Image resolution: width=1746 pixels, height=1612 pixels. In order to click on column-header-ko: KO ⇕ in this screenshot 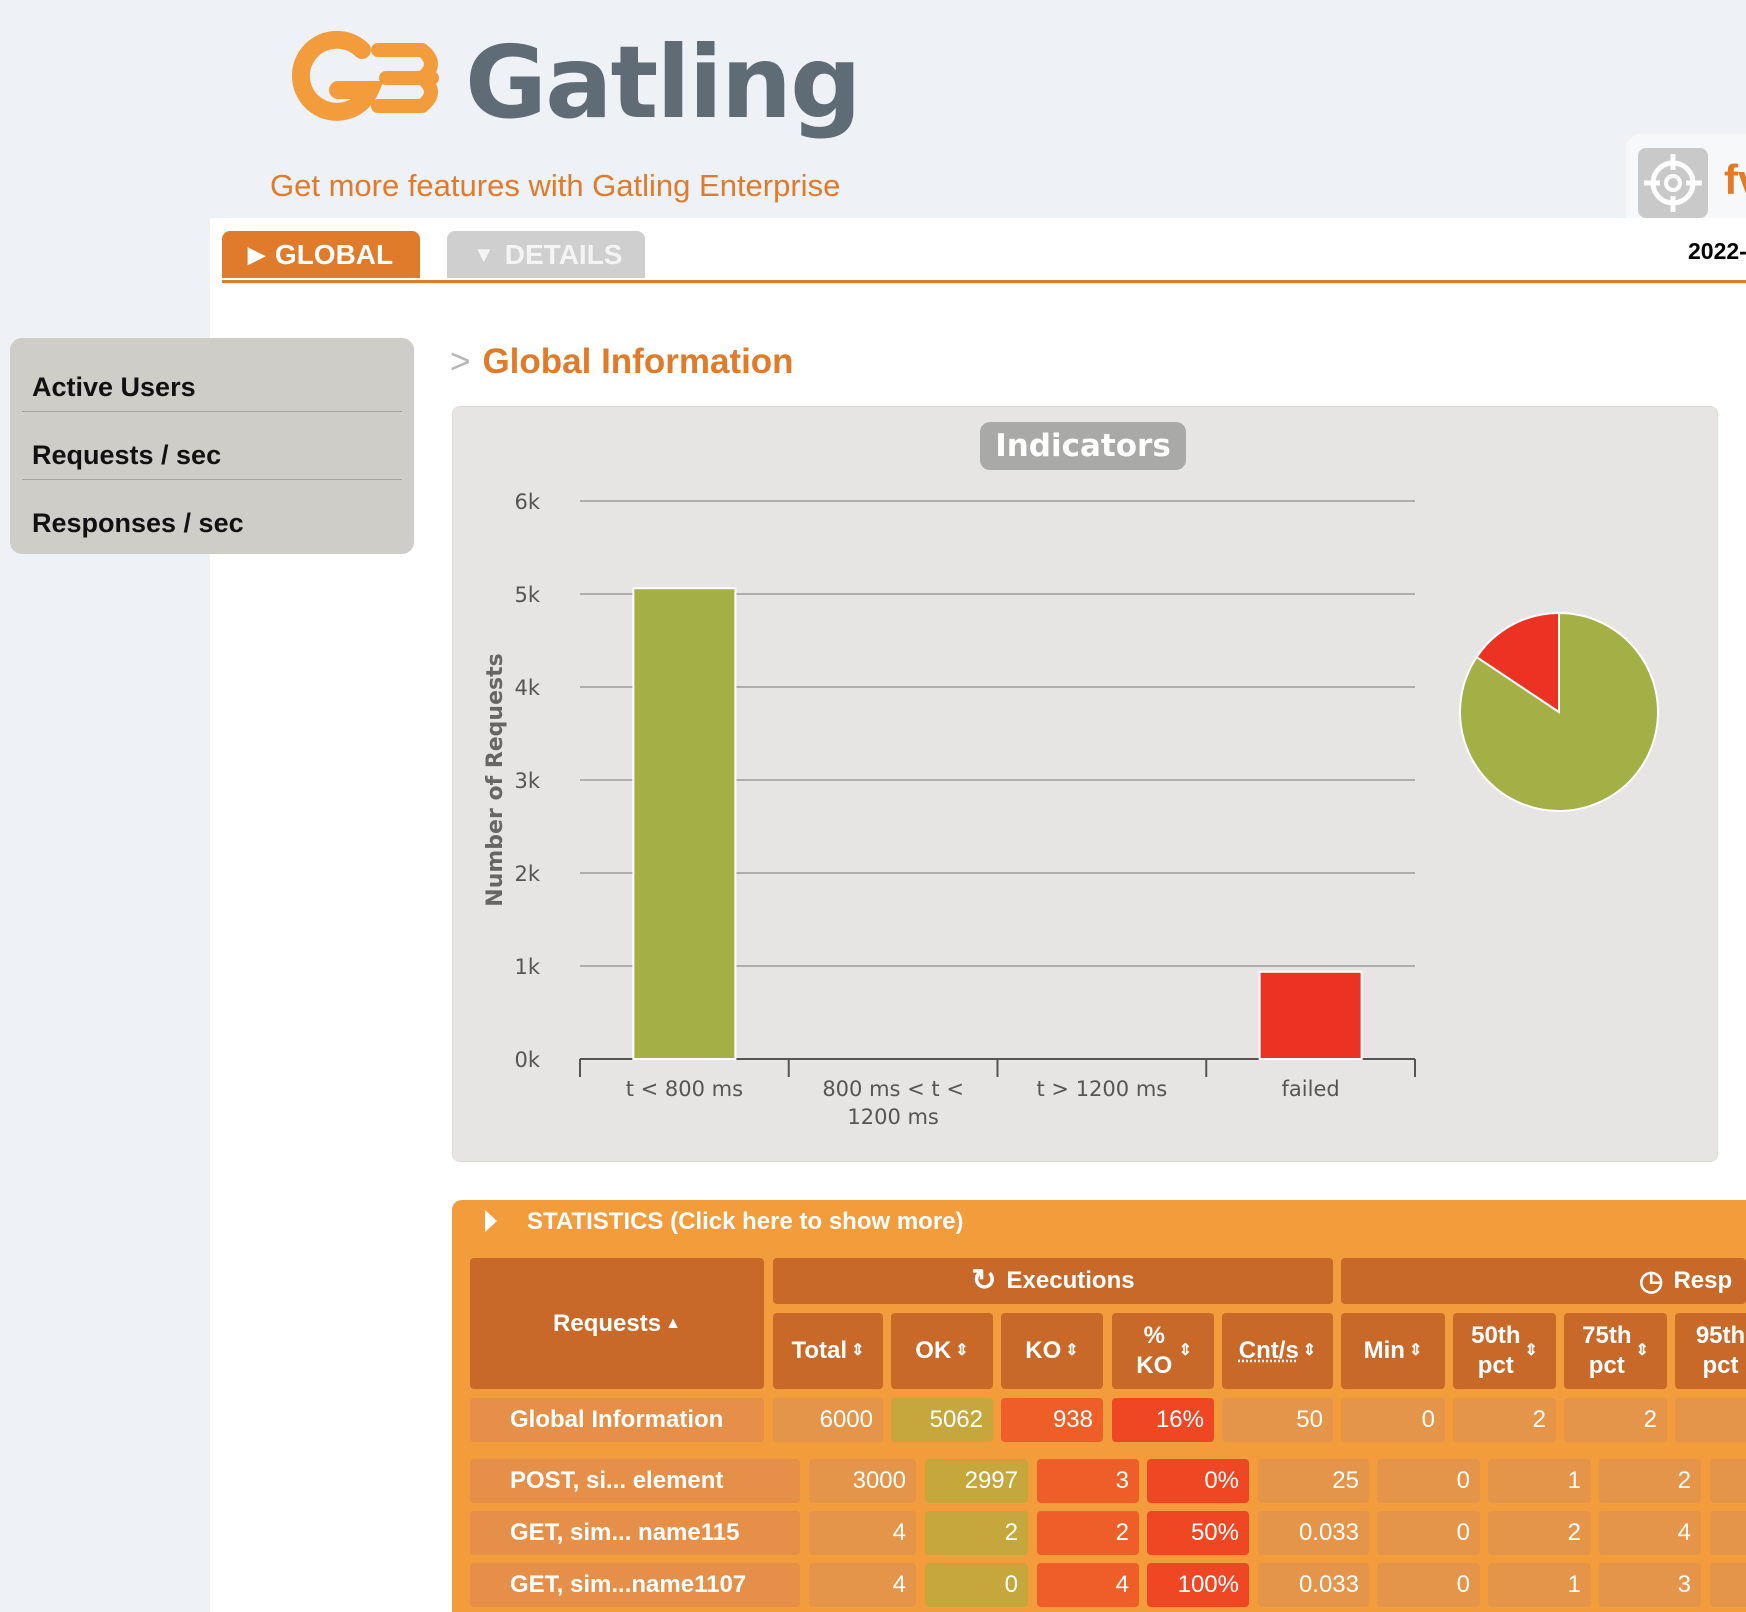, I will do `click(1052, 1351)`.